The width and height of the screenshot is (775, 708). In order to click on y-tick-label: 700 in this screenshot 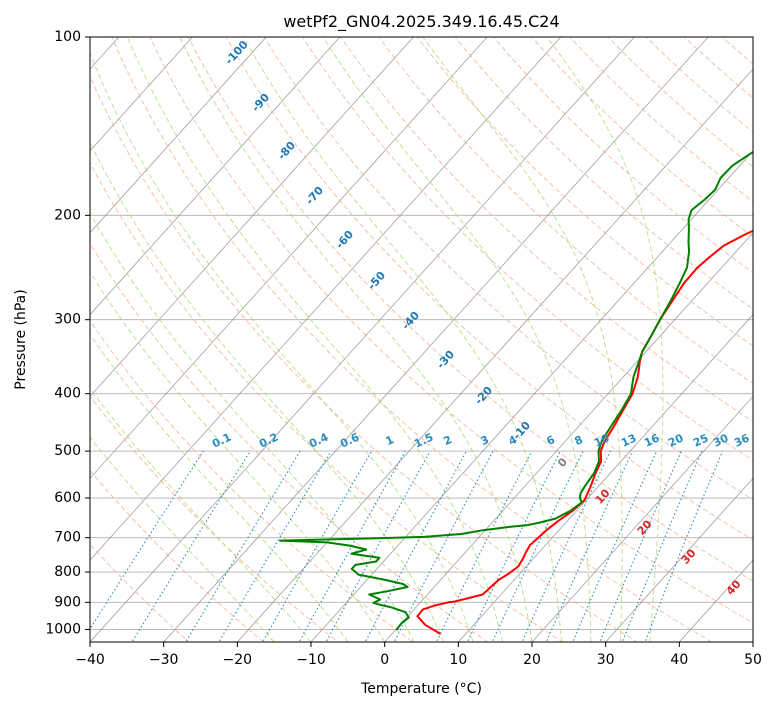, I will do `click(67, 538)`.